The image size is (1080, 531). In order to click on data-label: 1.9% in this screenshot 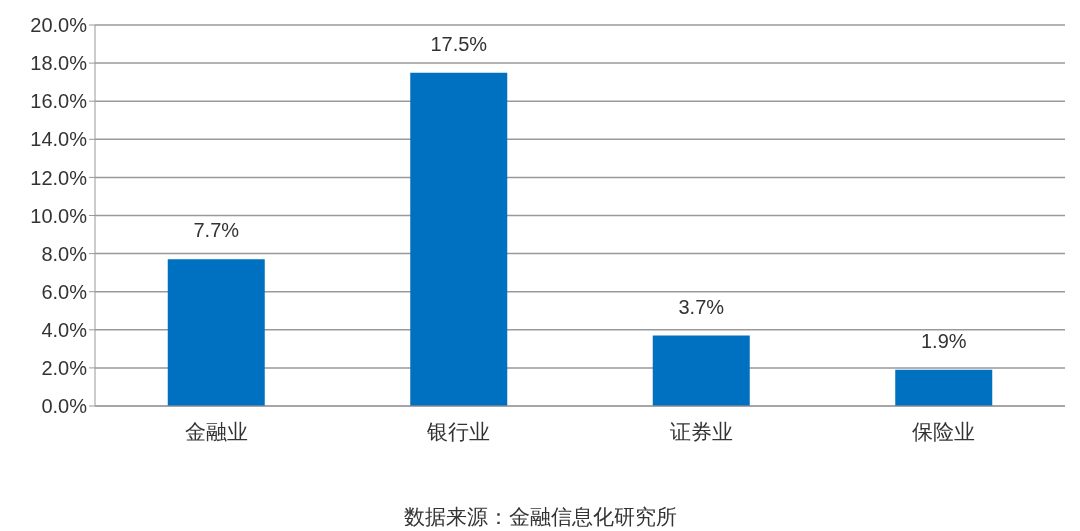, I will do `click(943, 340)`.